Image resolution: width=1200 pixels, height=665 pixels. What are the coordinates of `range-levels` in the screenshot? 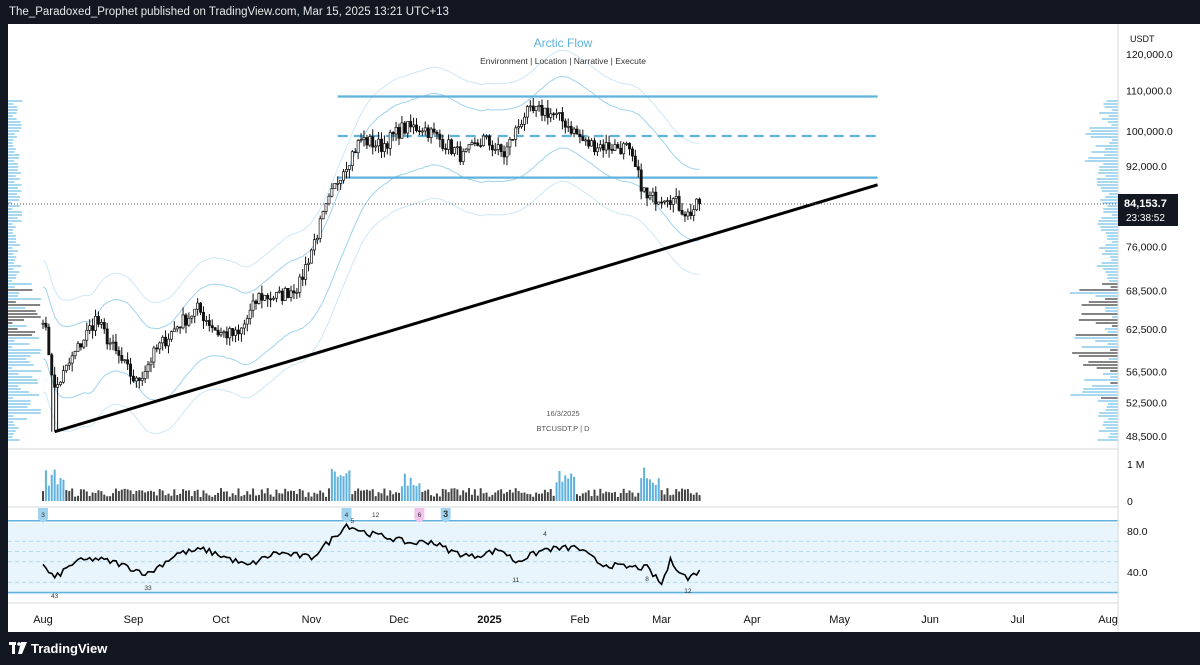 It's located at (607, 137).